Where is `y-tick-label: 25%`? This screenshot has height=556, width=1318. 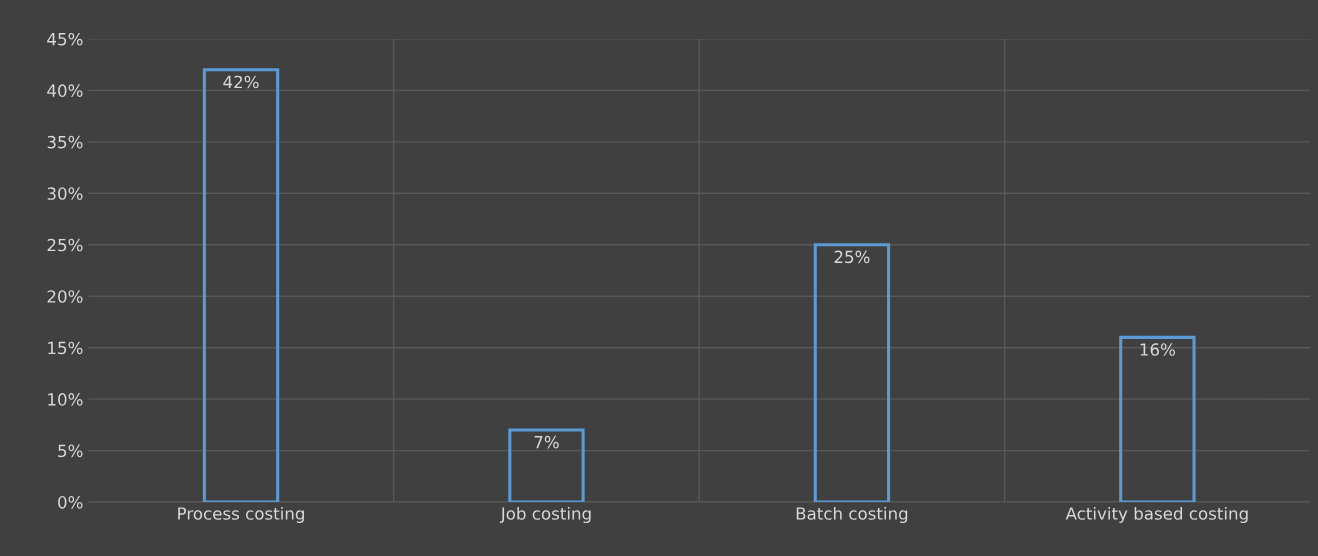 y-tick-label: 25% is located at coordinates (65, 245).